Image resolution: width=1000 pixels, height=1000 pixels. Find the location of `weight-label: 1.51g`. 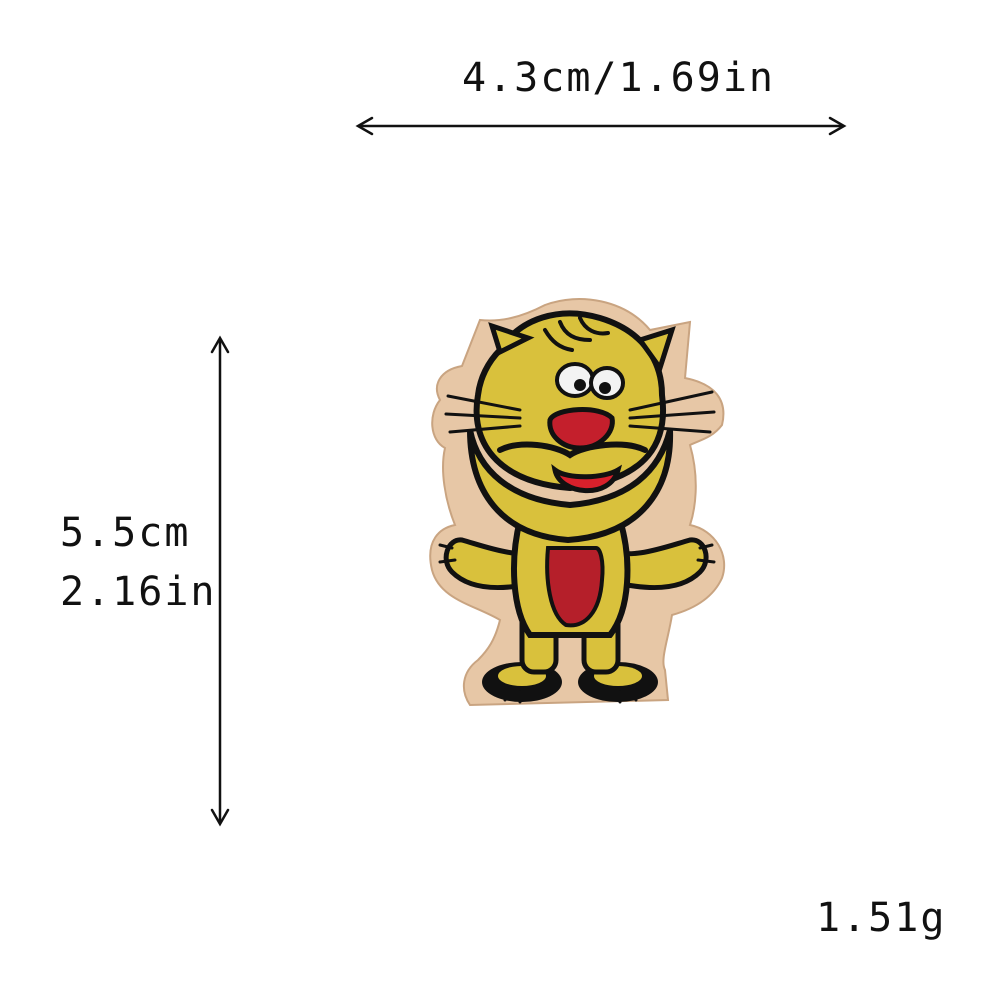

weight-label: 1.51g is located at coordinates (881, 918).